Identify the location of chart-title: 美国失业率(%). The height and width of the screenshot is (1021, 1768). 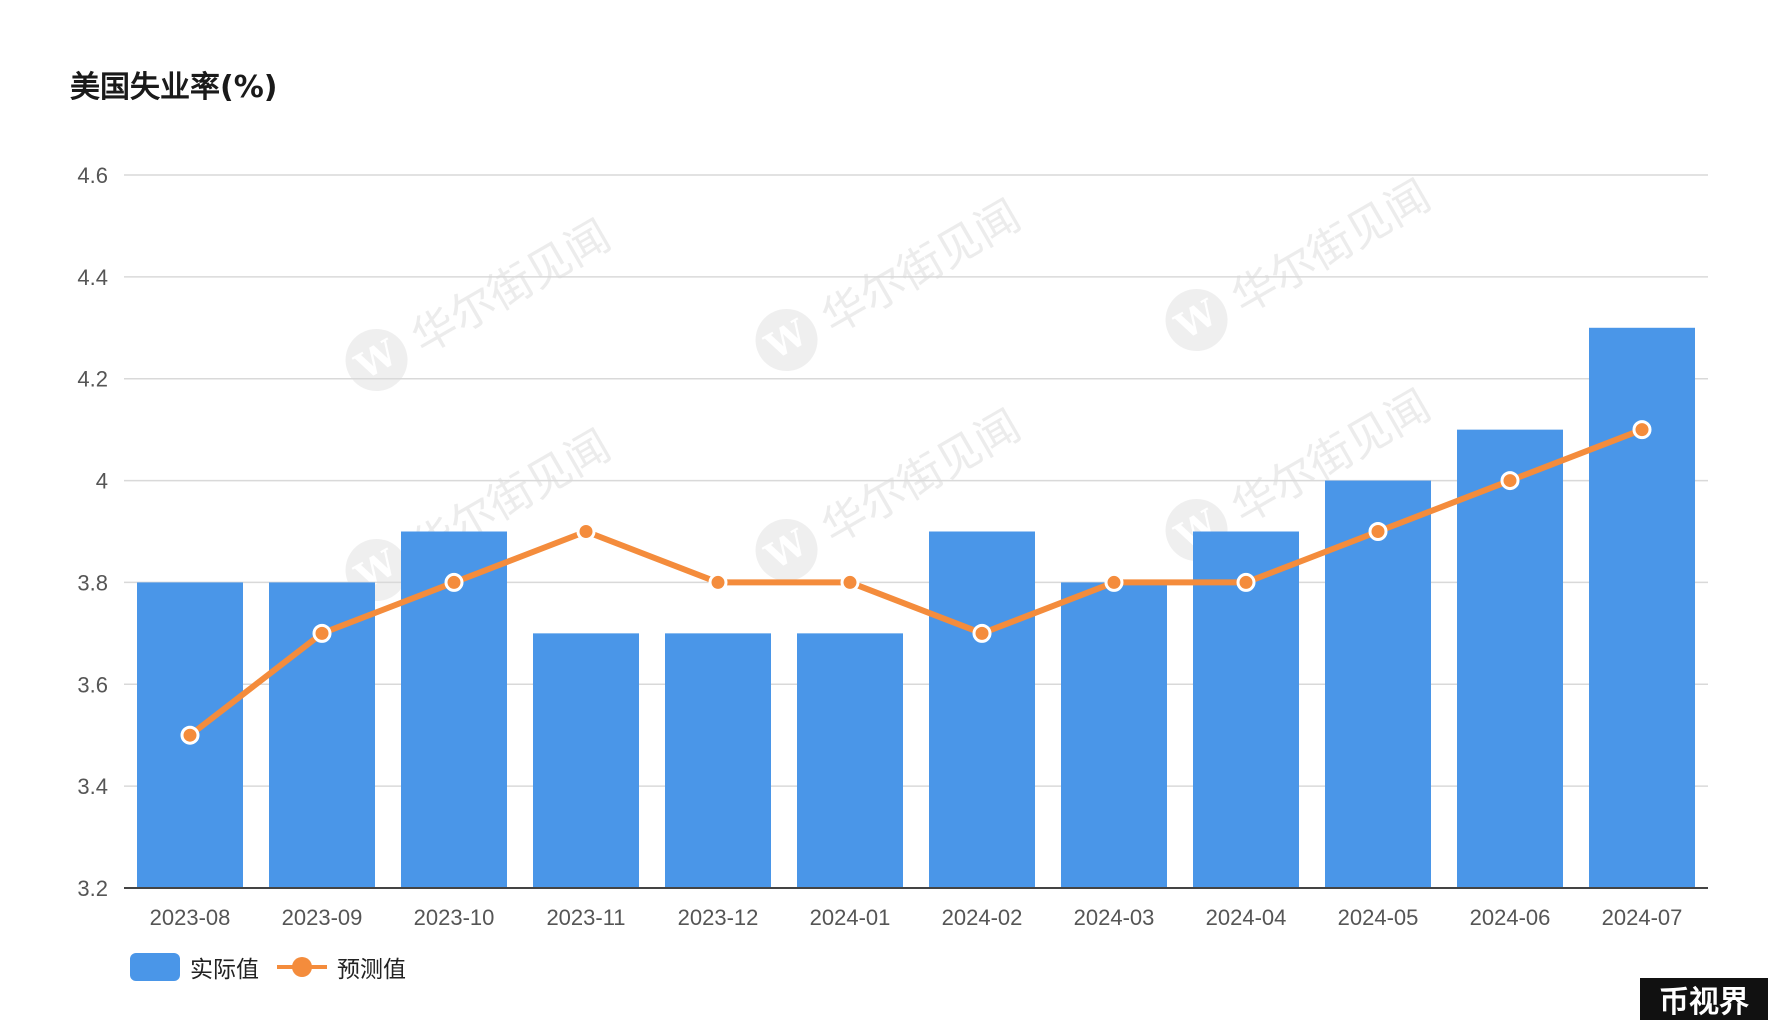
(174, 87).